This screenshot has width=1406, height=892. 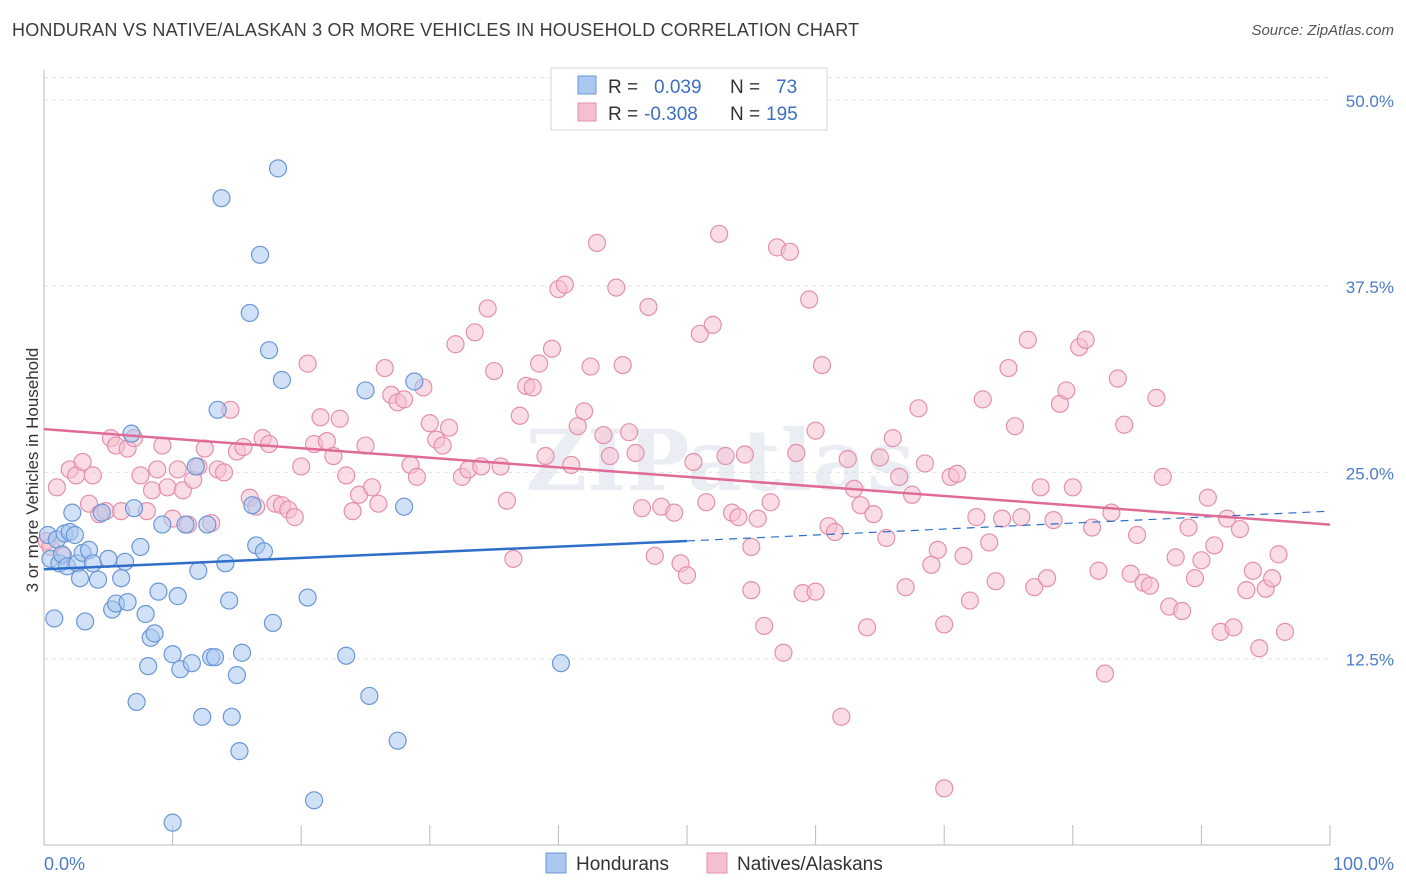 I want to click on legend-r-label-1: R =, so click(x=623, y=87).